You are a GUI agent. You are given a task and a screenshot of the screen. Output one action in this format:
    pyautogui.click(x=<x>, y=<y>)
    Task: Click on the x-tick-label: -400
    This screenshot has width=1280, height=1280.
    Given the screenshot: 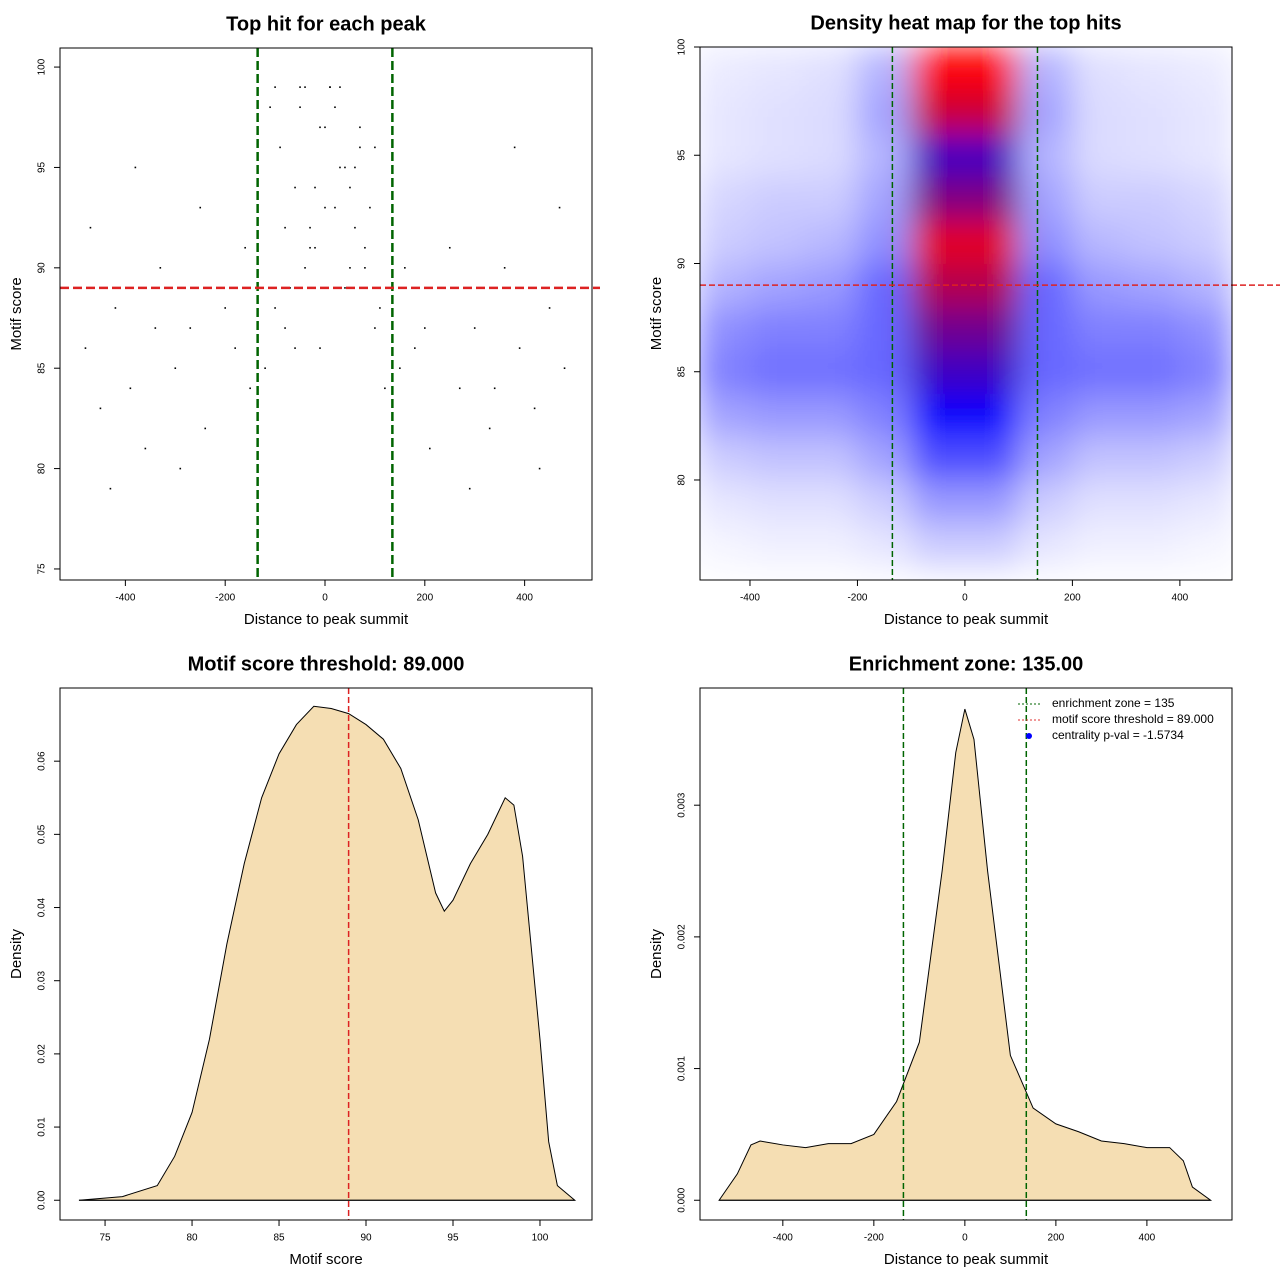 What is the action you would take?
    pyautogui.click(x=783, y=1238)
    